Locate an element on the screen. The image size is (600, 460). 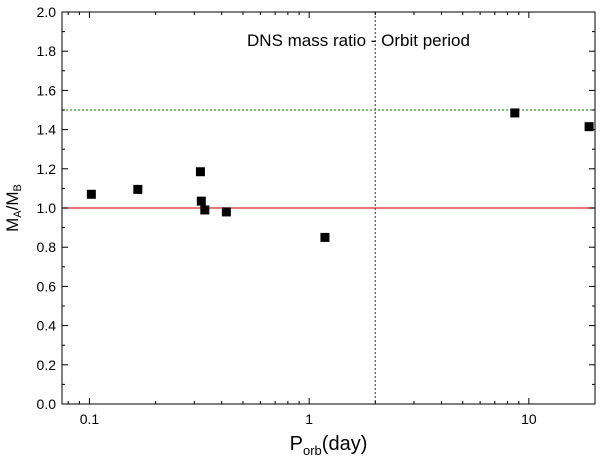
y-tick-label: 1.6 is located at coordinates (47, 90).